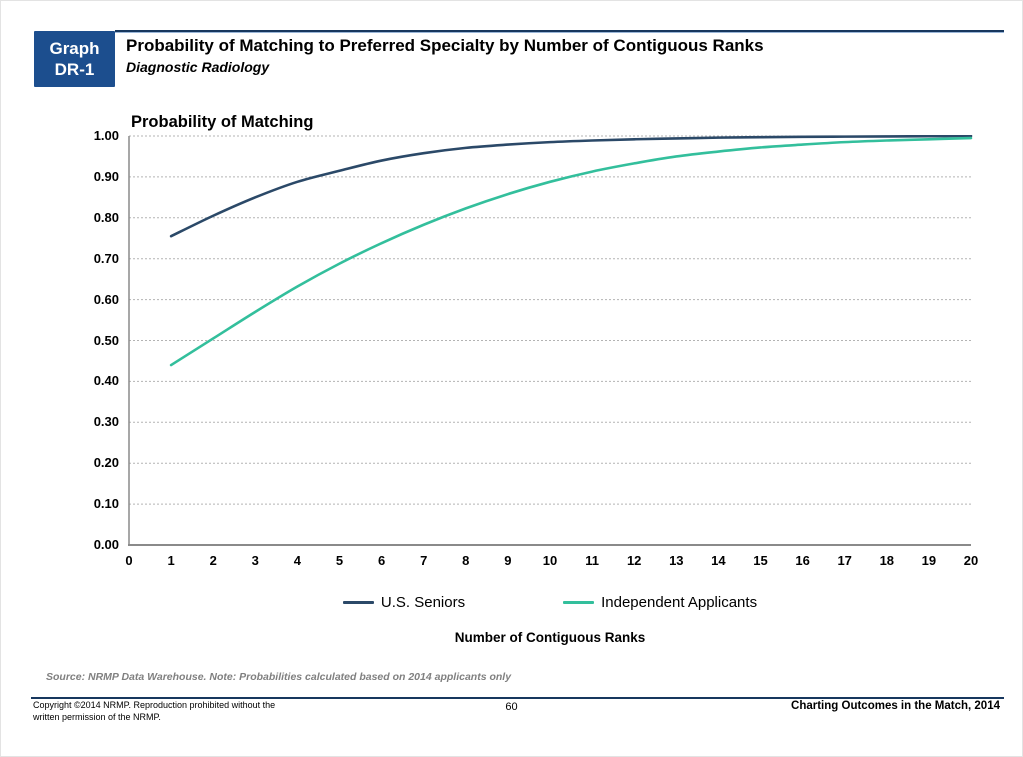 The width and height of the screenshot is (1023, 757). Describe the element at coordinates (550, 560) in the screenshot. I see `x-tick-label: 10` at that location.